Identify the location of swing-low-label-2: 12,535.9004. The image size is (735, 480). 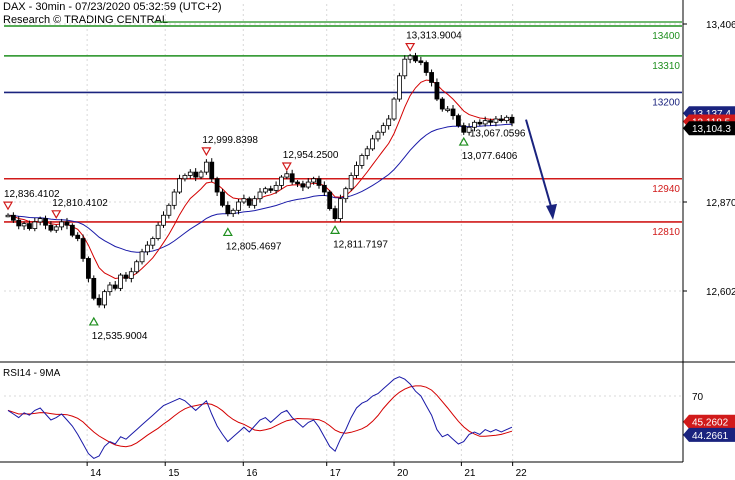
(120, 336).